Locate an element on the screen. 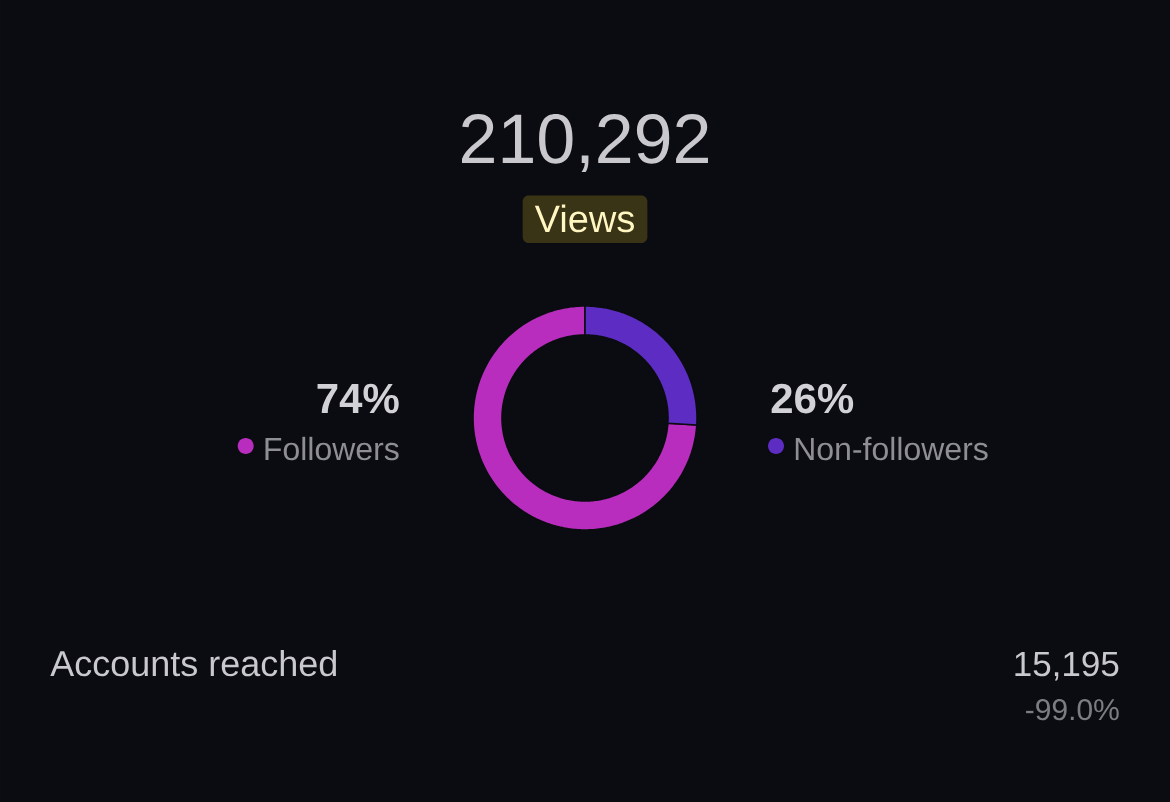  chart-title: 210,292 is located at coordinates (585, 143).